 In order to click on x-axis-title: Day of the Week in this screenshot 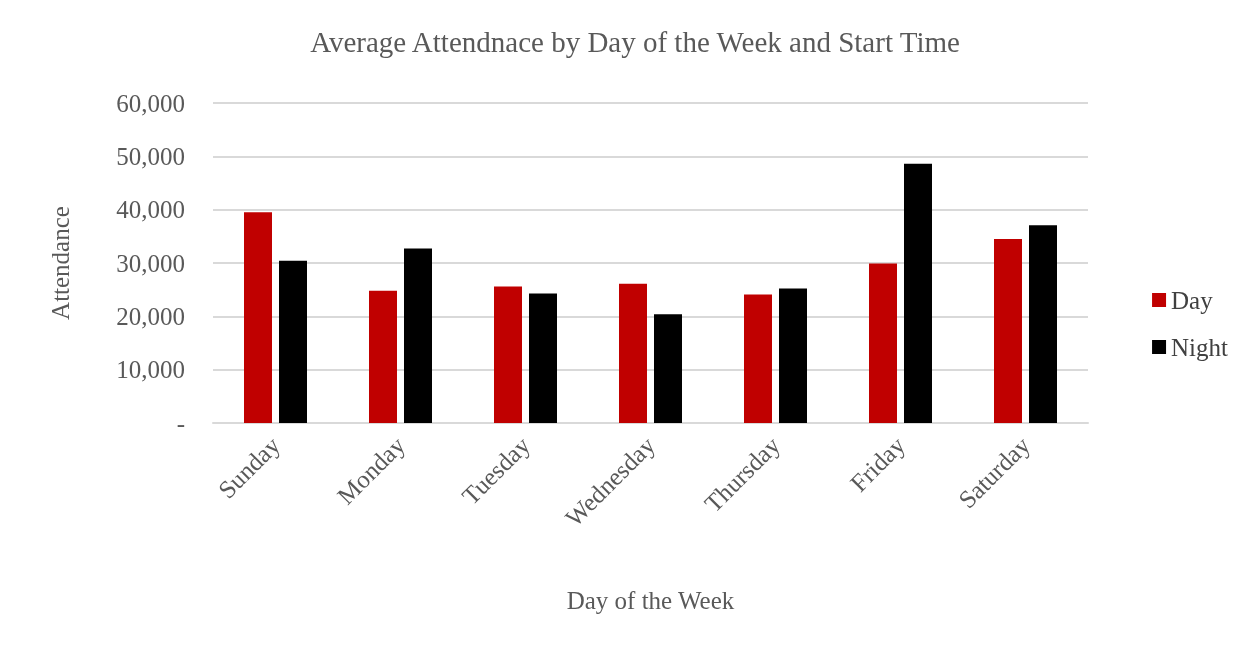, I will do `click(650, 600)`.